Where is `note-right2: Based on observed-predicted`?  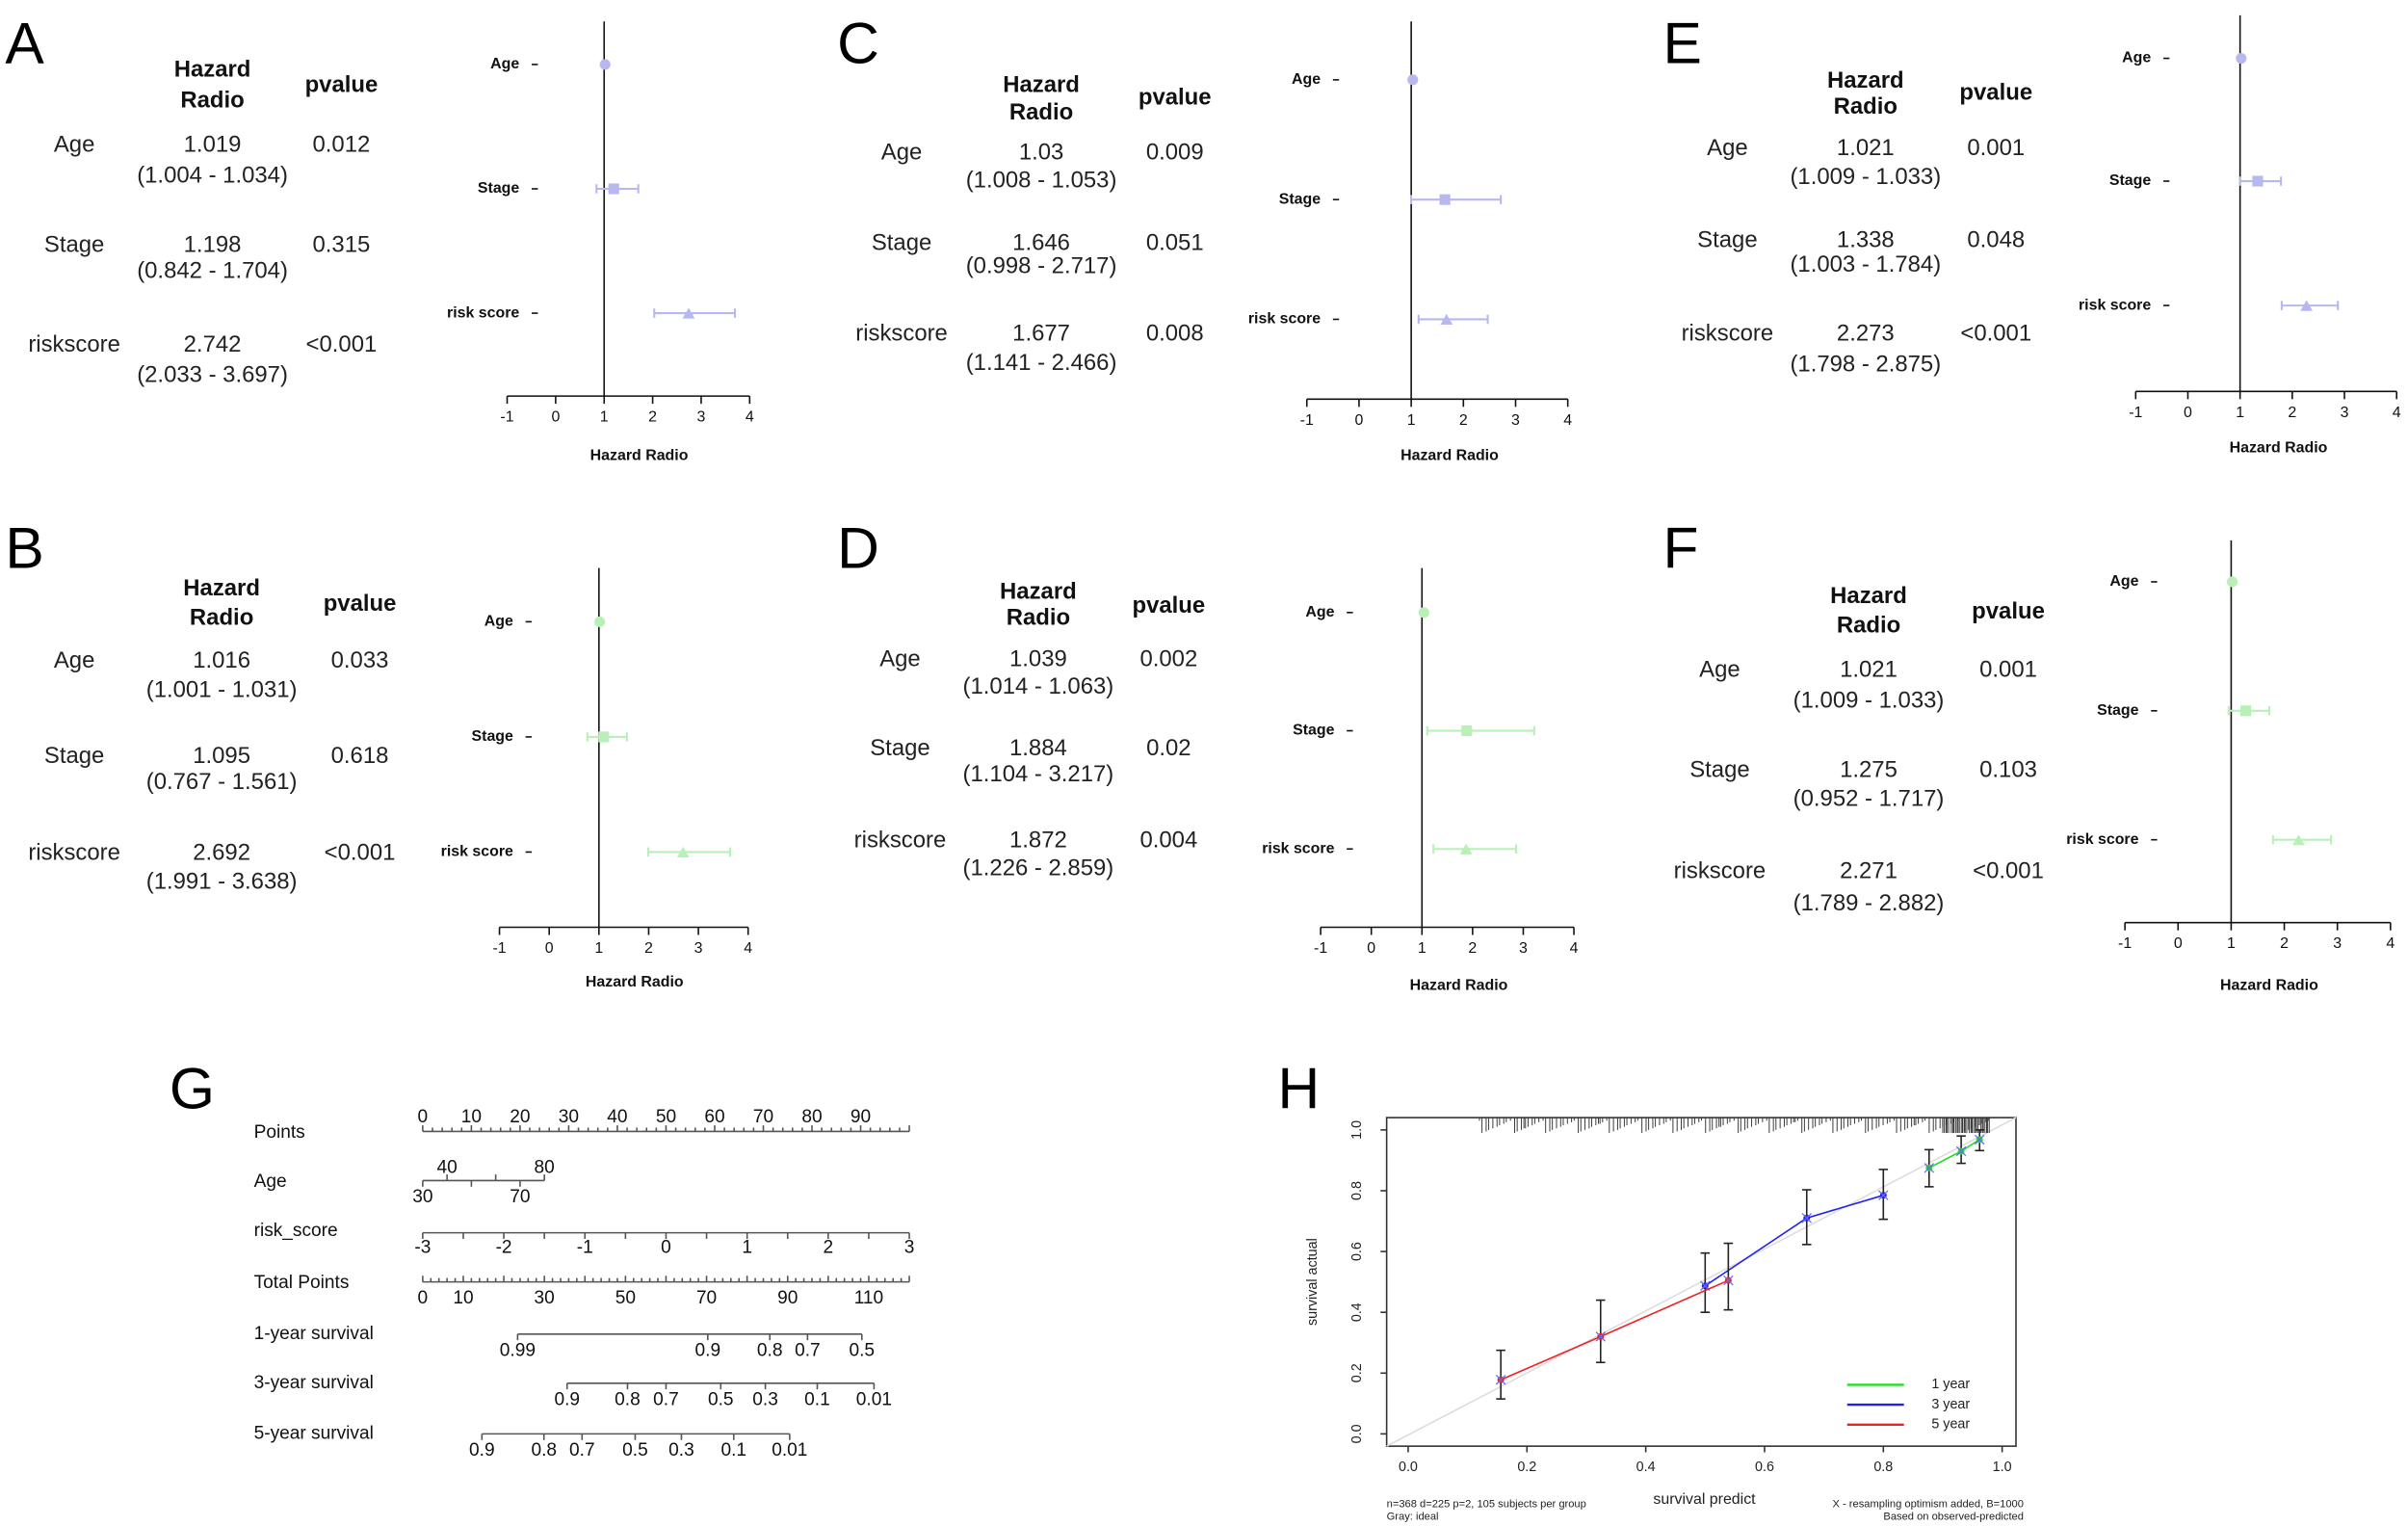
note-right2: Based on observed-predicted is located at coordinates (1953, 1516).